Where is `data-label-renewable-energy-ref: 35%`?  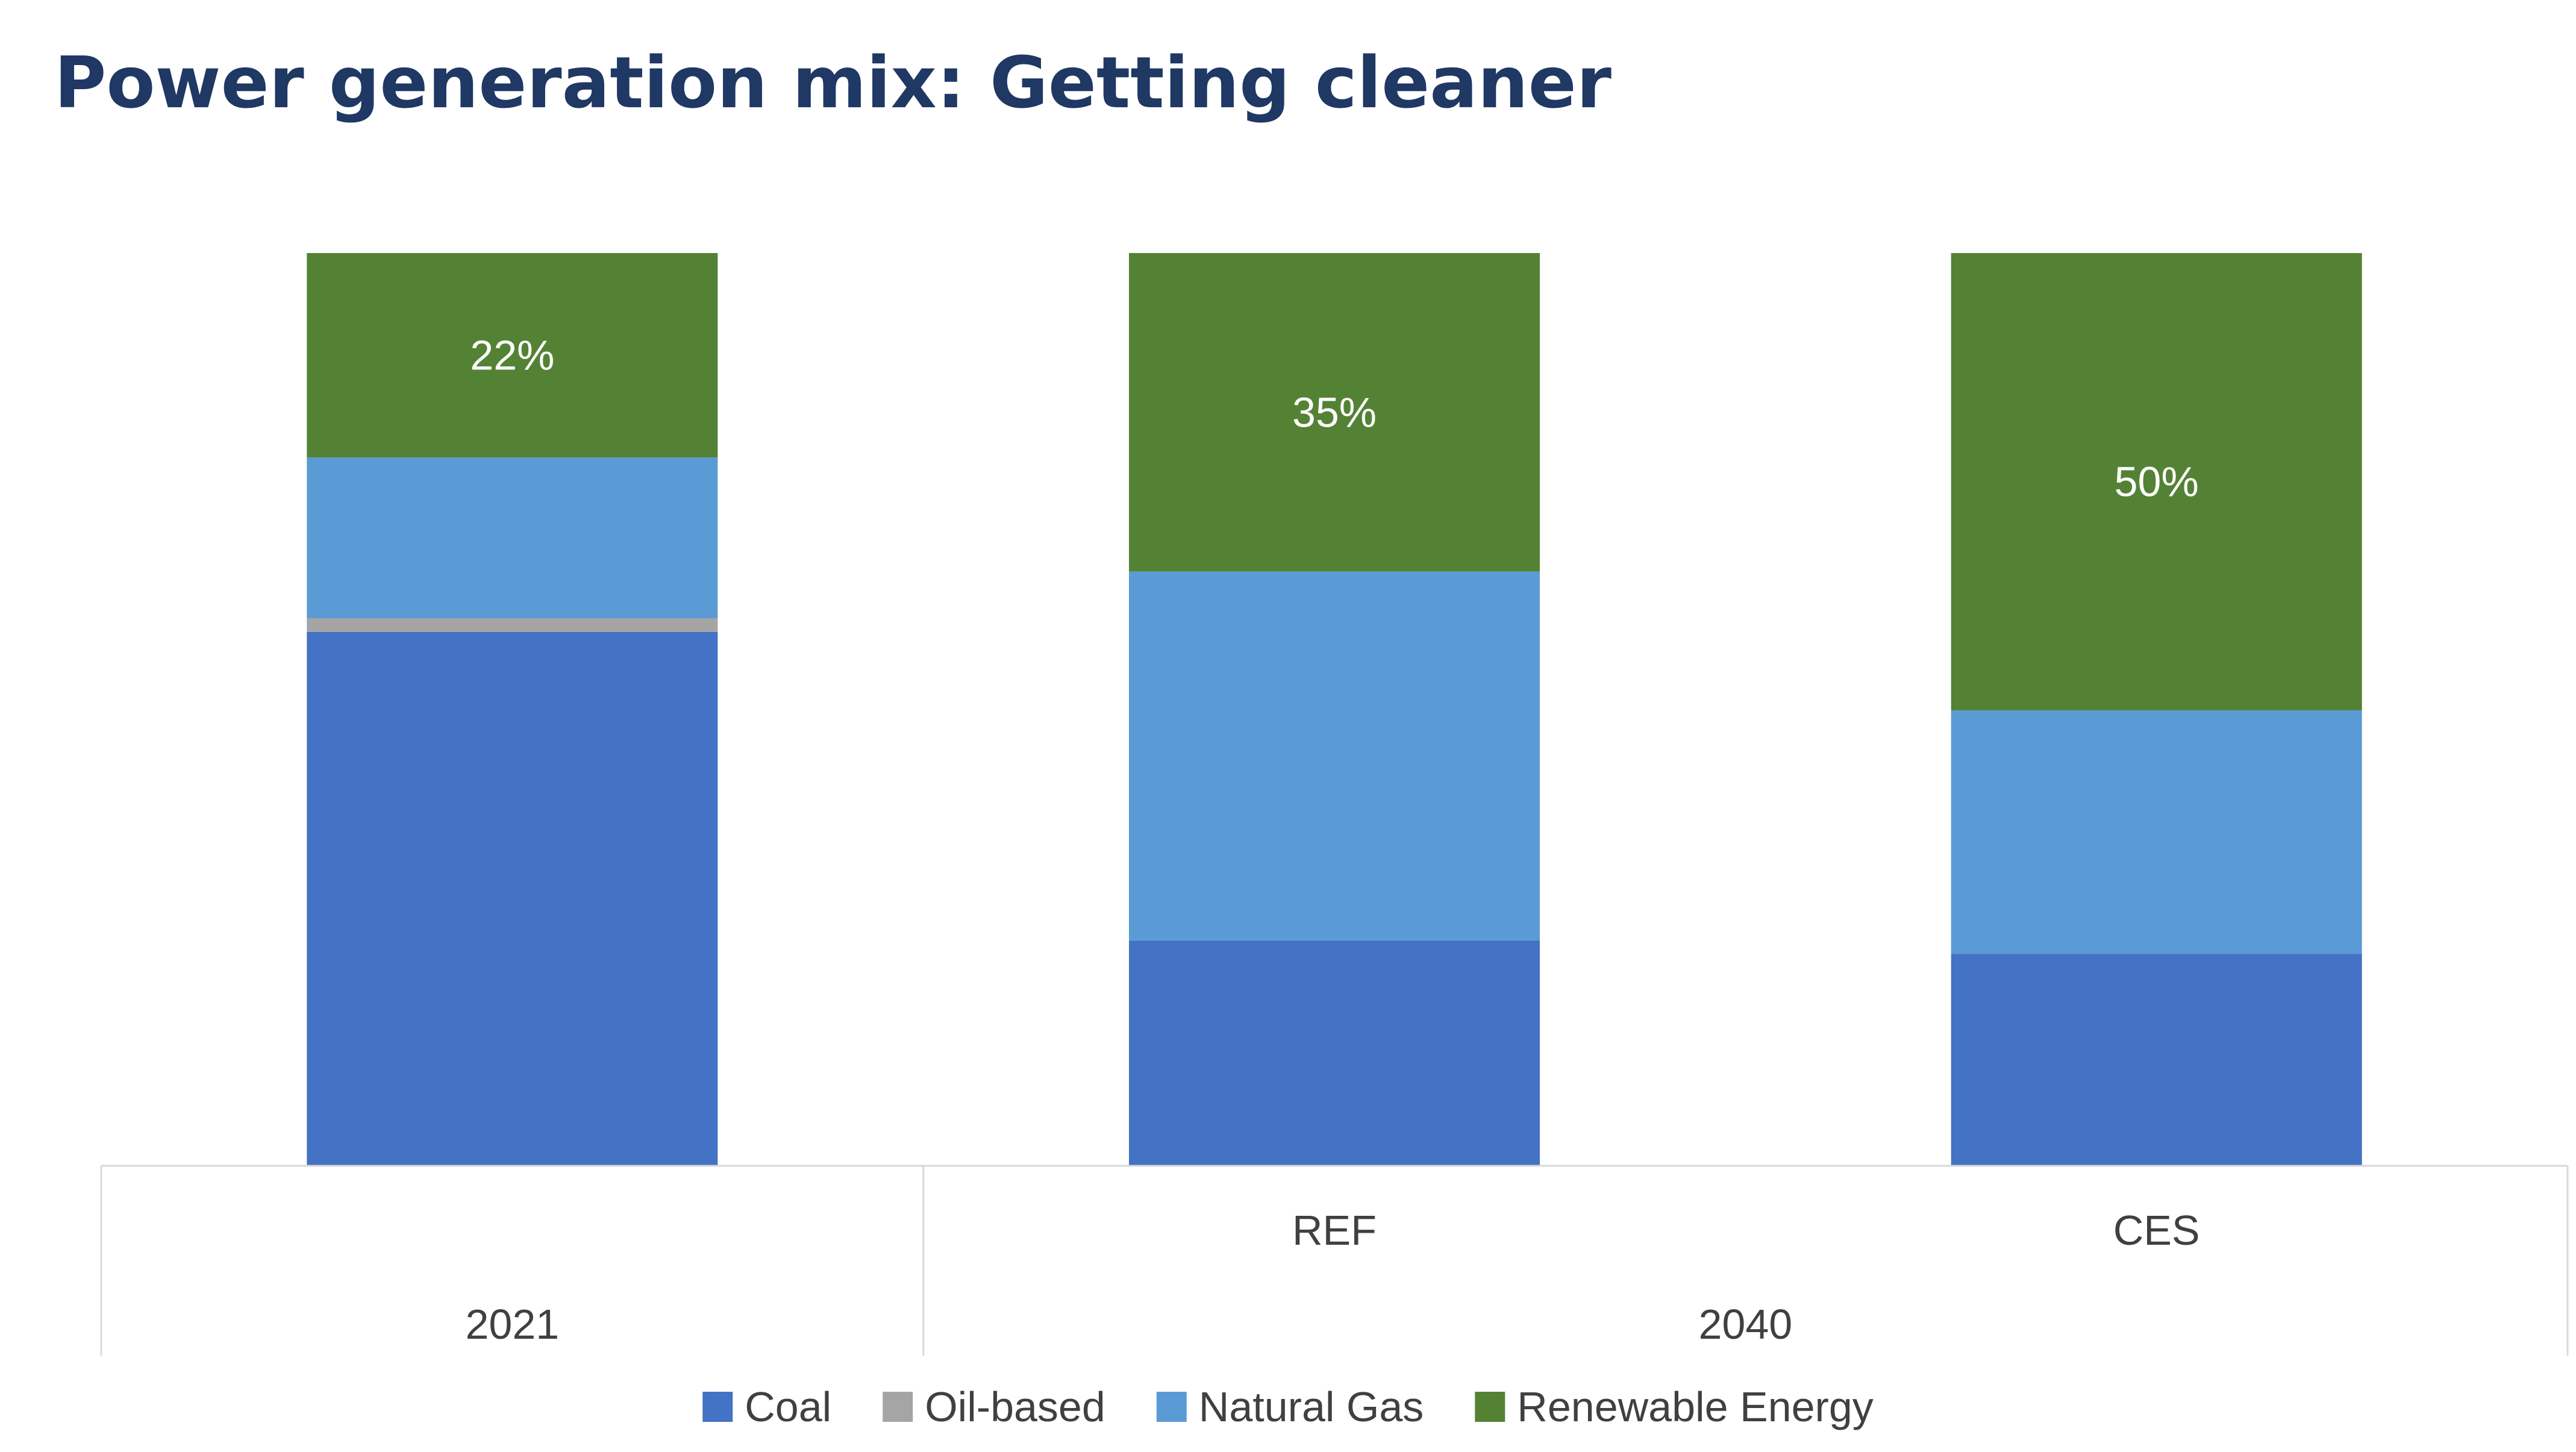 data-label-renewable-energy-ref: 35% is located at coordinates (1334, 412).